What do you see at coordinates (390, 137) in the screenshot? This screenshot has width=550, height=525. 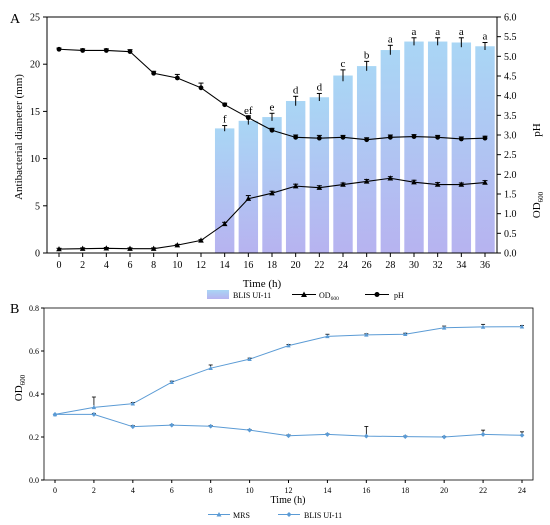 I see `point-ph-28h` at bounding box center [390, 137].